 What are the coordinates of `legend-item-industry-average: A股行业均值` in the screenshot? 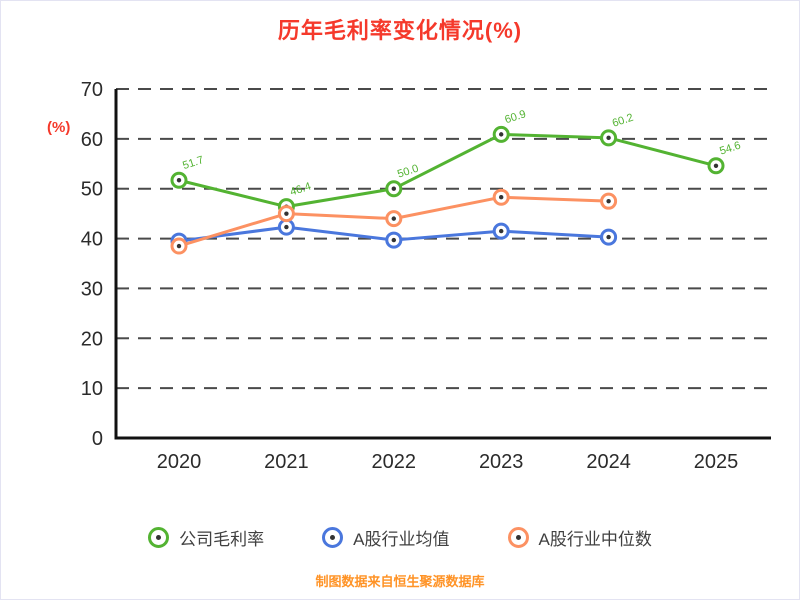 It's located at (386, 537).